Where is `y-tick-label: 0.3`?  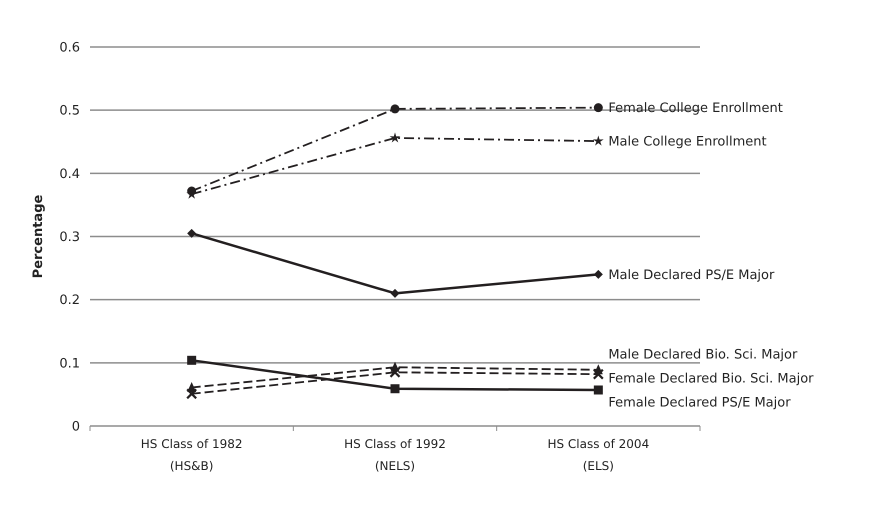 y-tick-label: 0.3 is located at coordinates (69, 238).